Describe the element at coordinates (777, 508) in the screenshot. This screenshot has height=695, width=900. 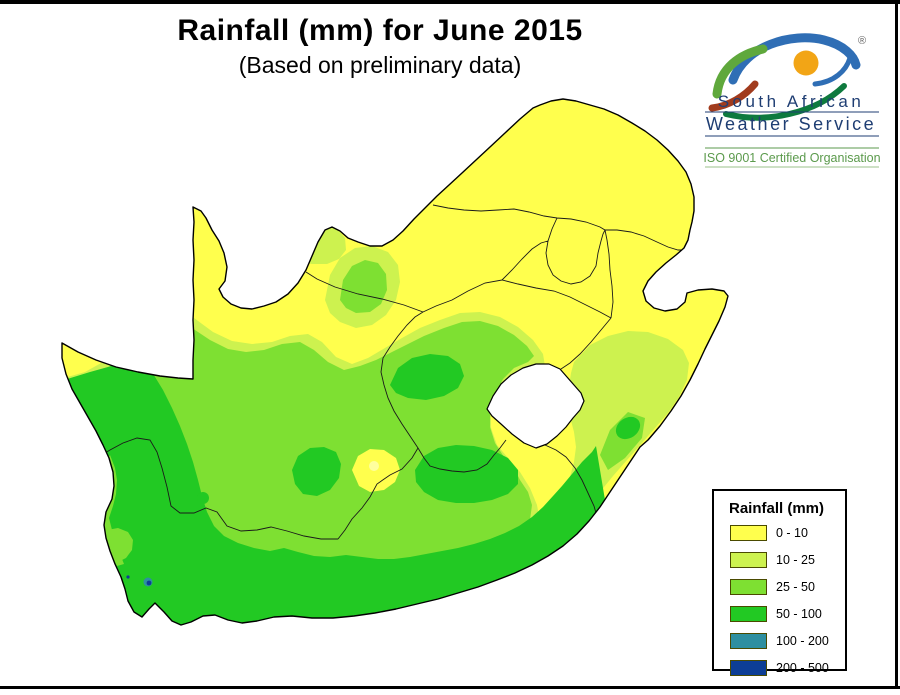
I see `legend-title: Rainfall (mm)` at that location.